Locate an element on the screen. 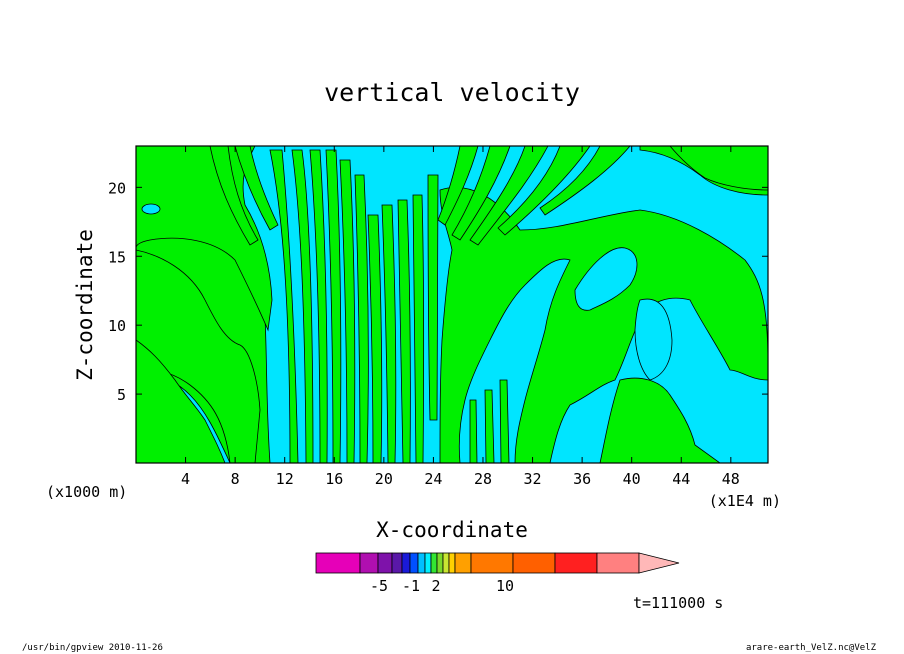  colorbar-extension is located at coordinates (659, 563).